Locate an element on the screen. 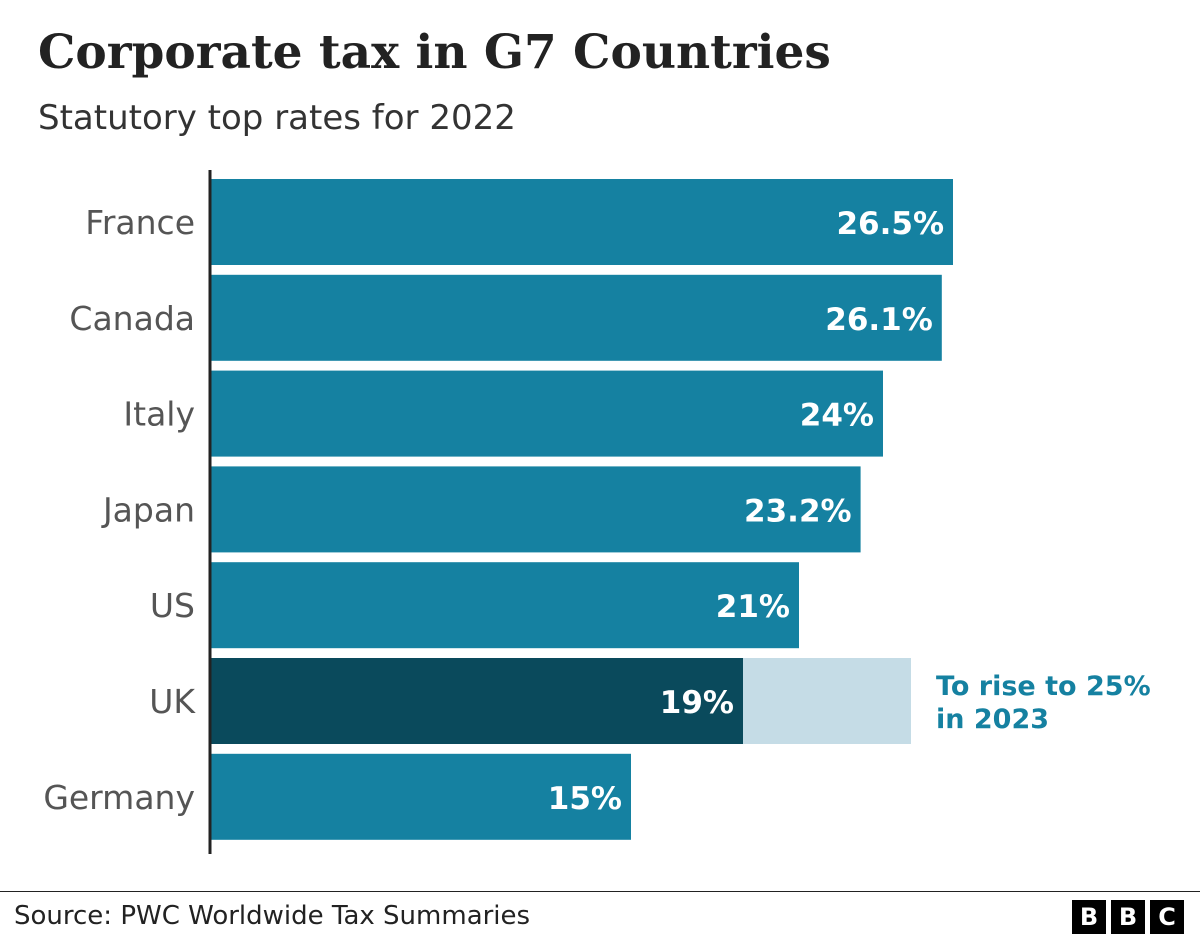 The image size is (1200, 938). category-label: UK is located at coordinates (172, 701).